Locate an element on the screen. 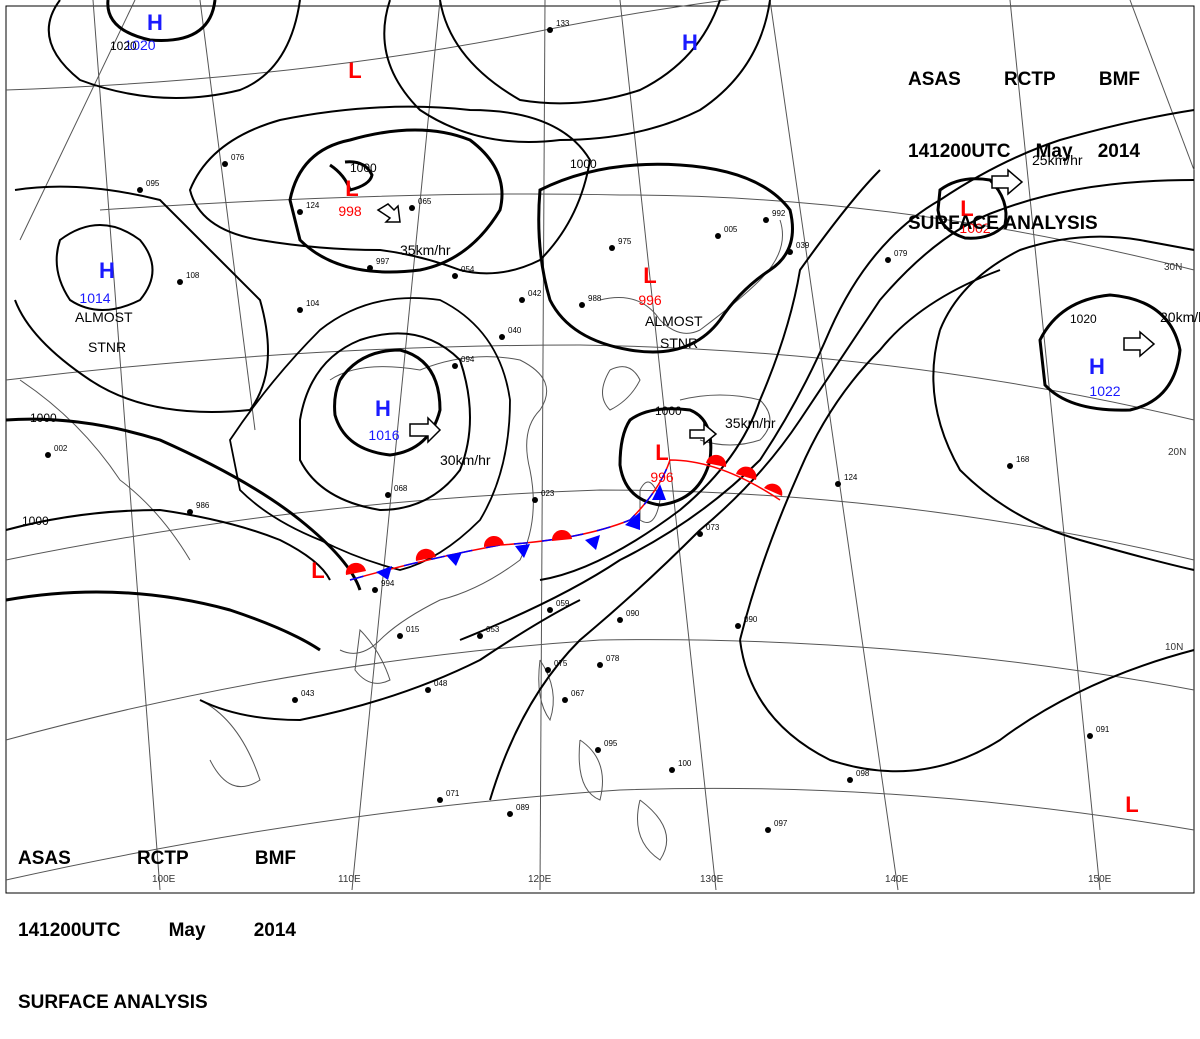 The height and width of the screenshot is (1039, 1200). station-pressure-value: 124 is located at coordinates (313, 205).